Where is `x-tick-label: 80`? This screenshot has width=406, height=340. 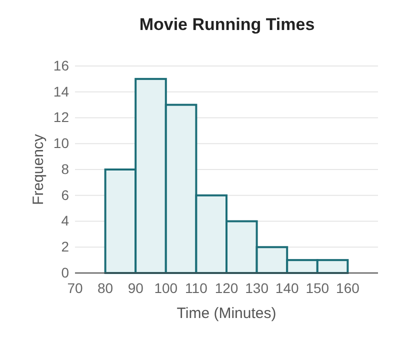
x-tick-label: 80 is located at coordinates (106, 288).